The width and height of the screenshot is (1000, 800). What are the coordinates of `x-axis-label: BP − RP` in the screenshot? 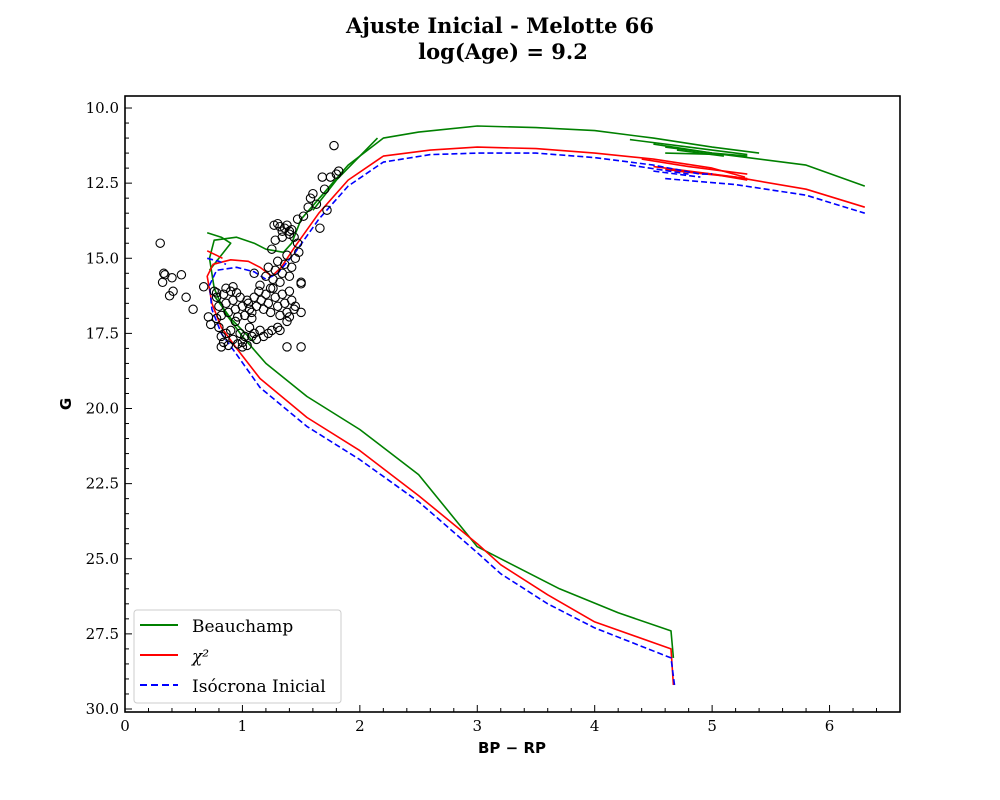 It's located at (512, 748).